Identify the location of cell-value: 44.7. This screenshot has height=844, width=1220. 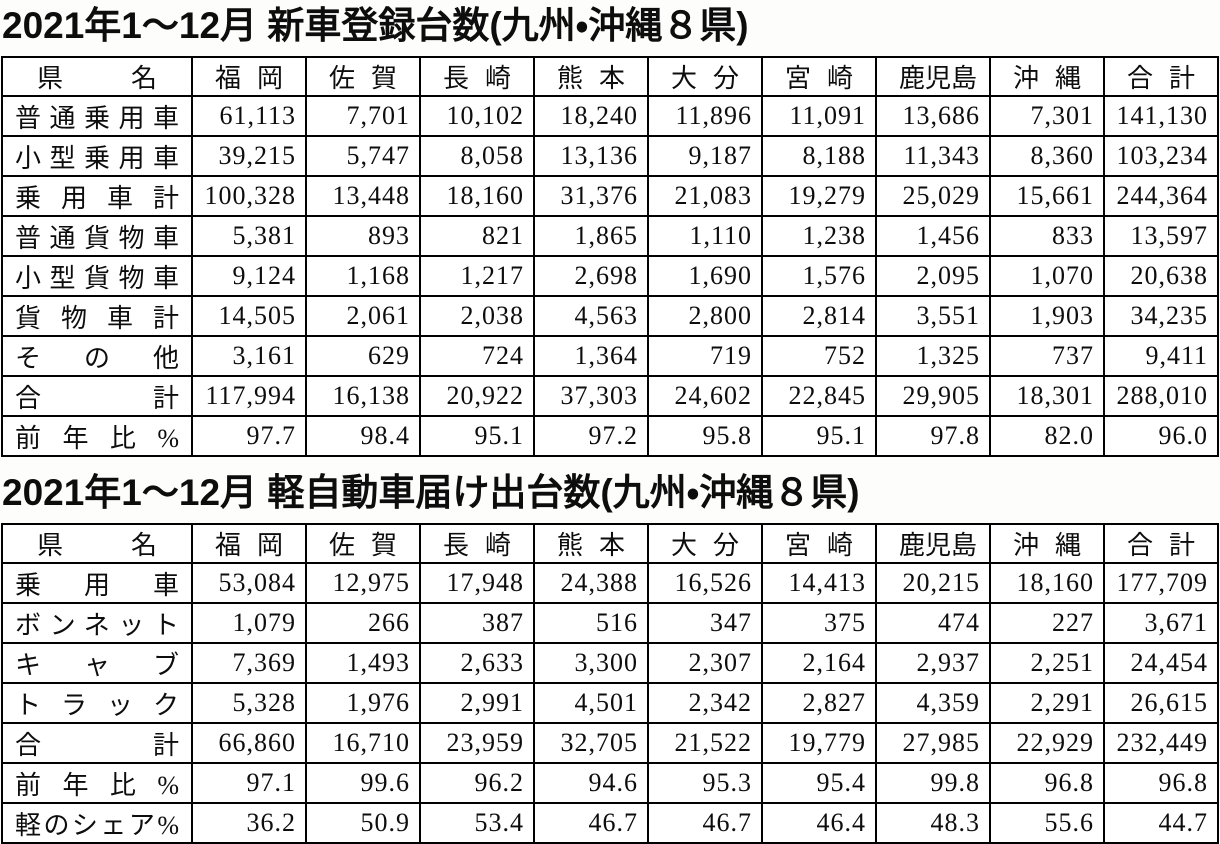
(1161, 823).